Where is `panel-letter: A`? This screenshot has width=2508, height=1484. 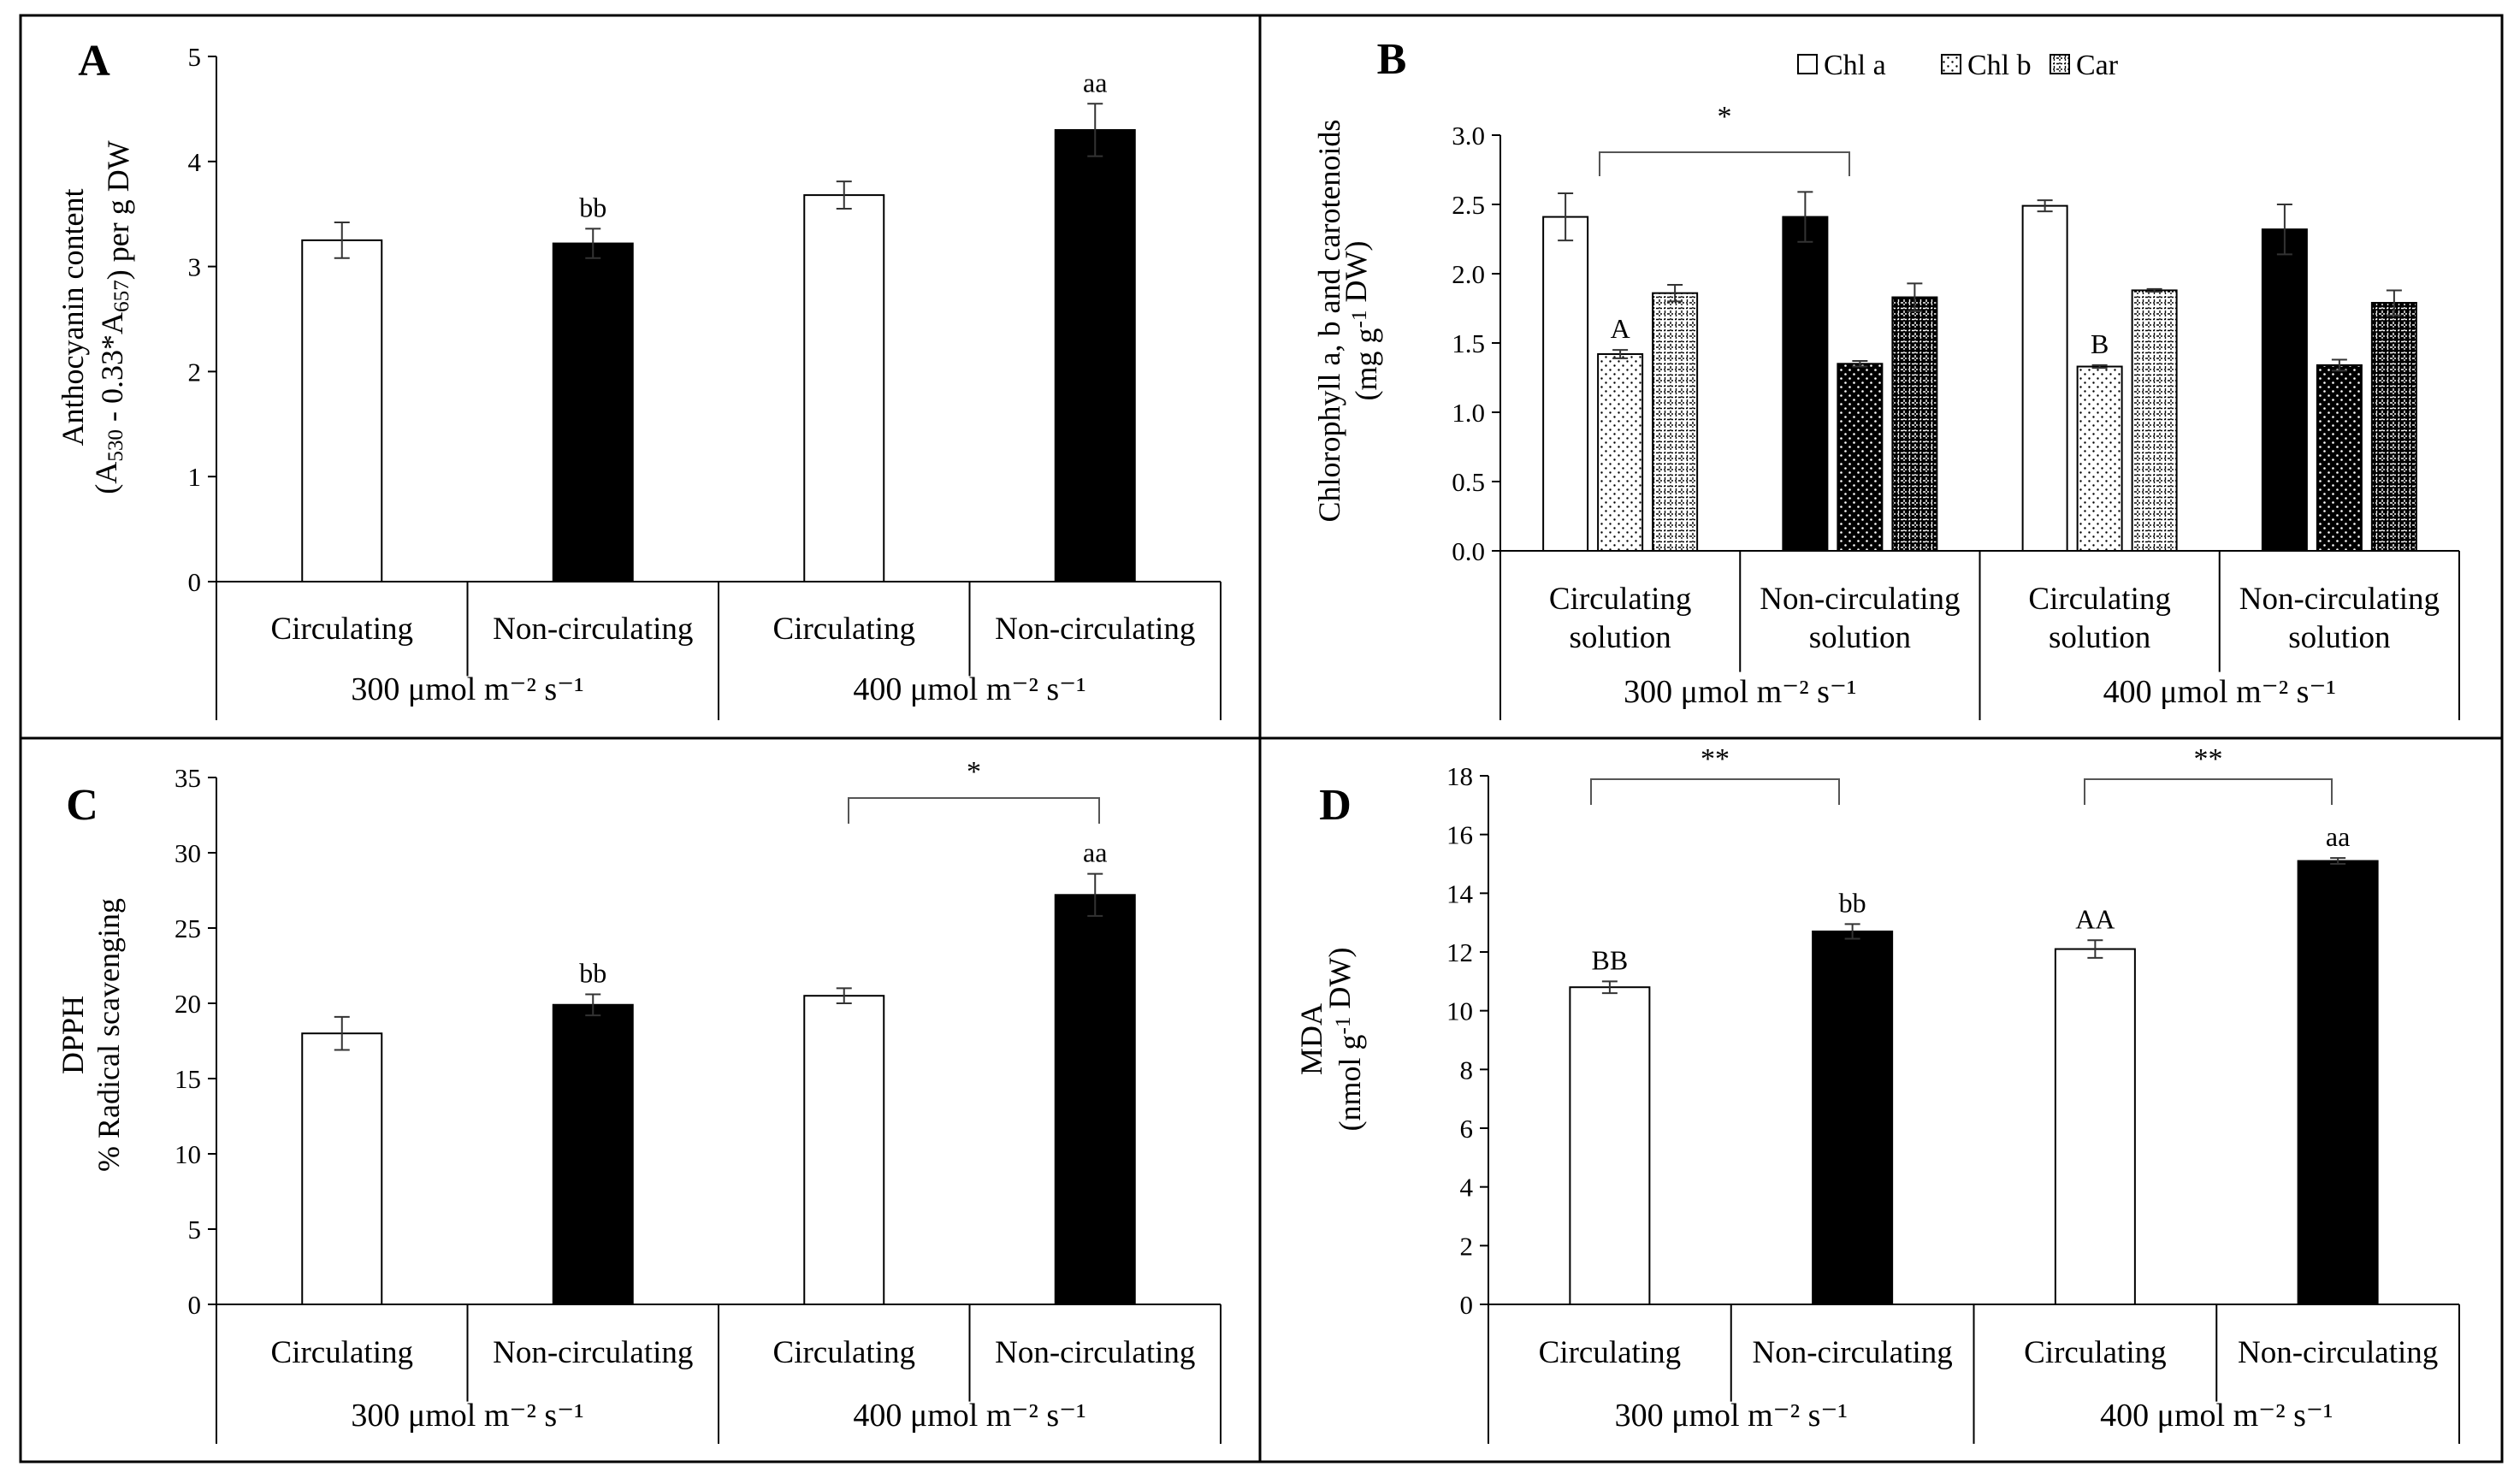 panel-letter: A is located at coordinates (94, 61).